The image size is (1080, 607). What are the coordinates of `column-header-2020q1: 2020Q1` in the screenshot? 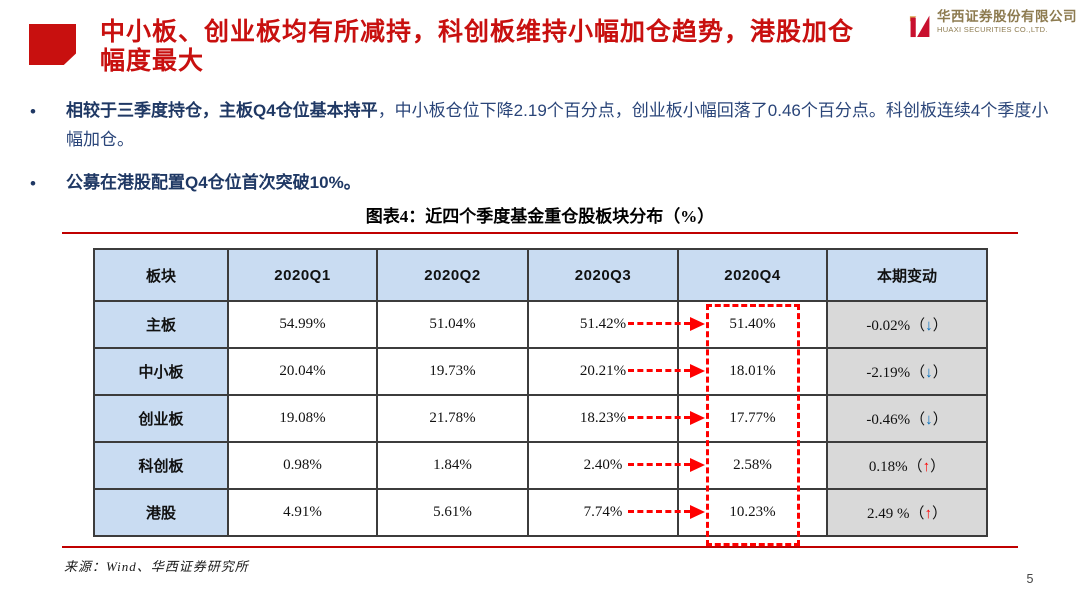 It's located at (302, 275).